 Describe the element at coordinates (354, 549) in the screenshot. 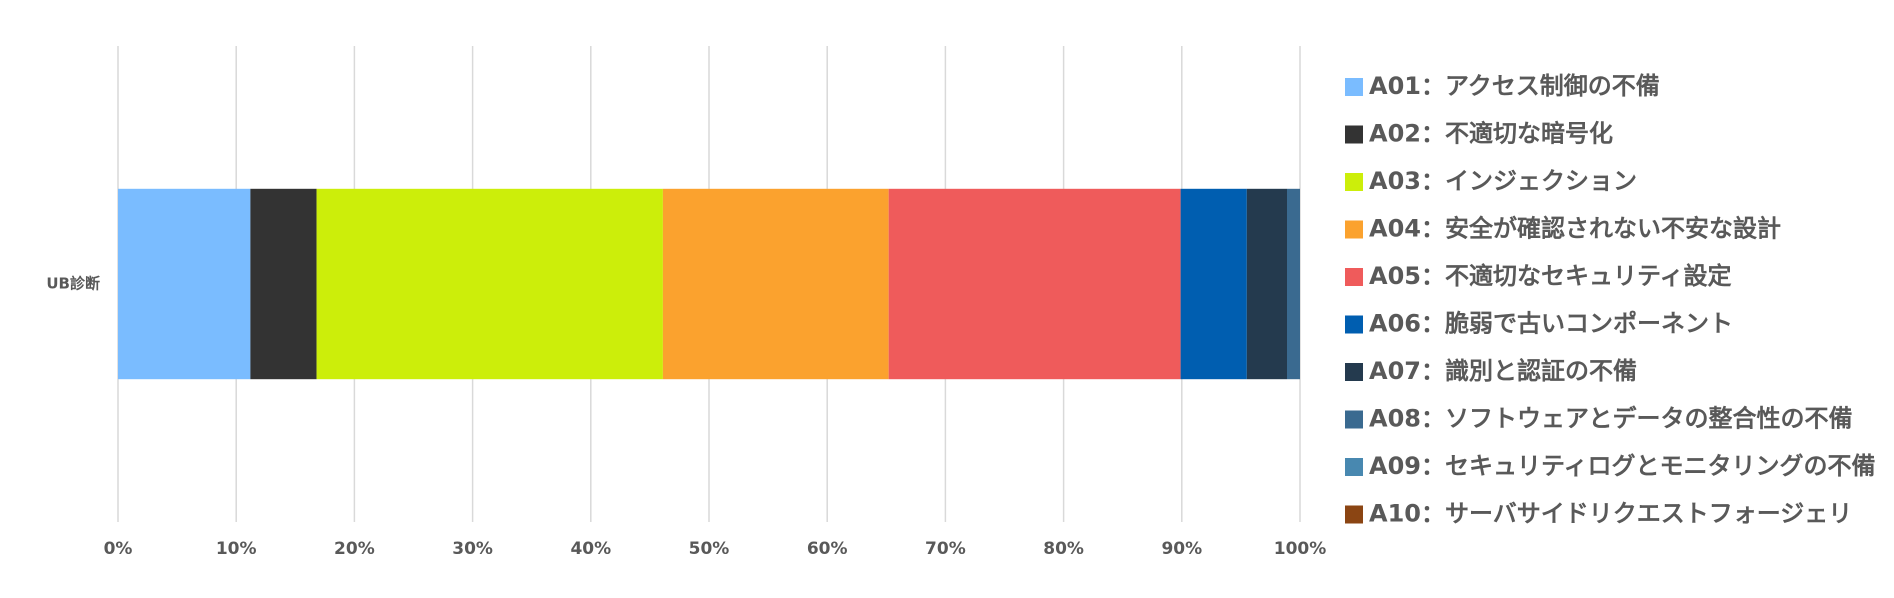

I see `x-tick-label: 20%` at that location.